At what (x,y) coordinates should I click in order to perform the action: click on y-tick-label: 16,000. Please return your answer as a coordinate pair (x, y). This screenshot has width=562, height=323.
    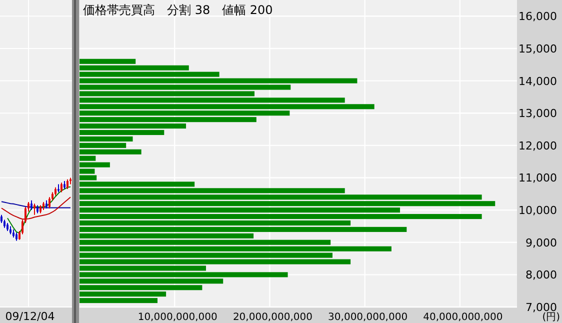
    Looking at the image, I should click on (537, 17).